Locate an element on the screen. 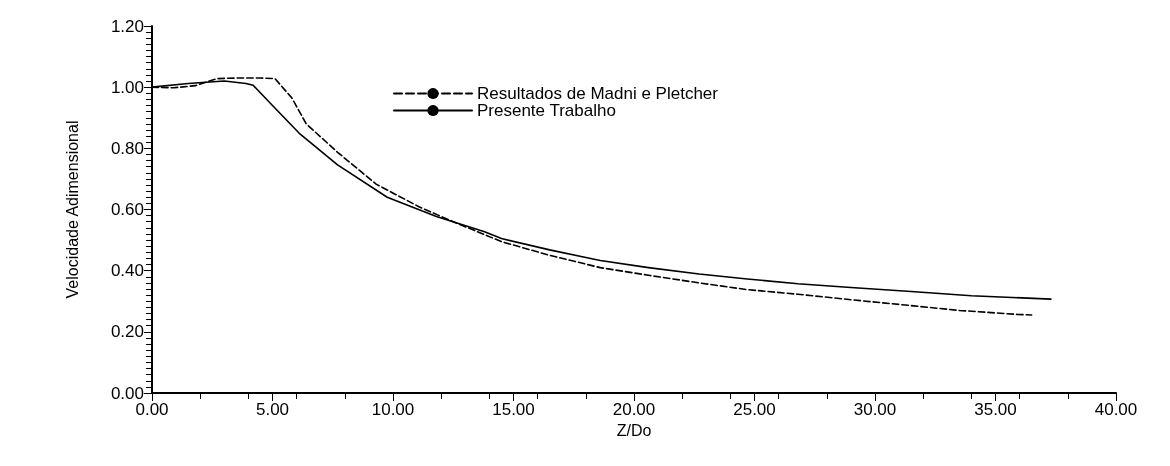 Image resolution: width=1170 pixels, height=466 pixels. x-tick-label: 25.00 is located at coordinates (754, 409).